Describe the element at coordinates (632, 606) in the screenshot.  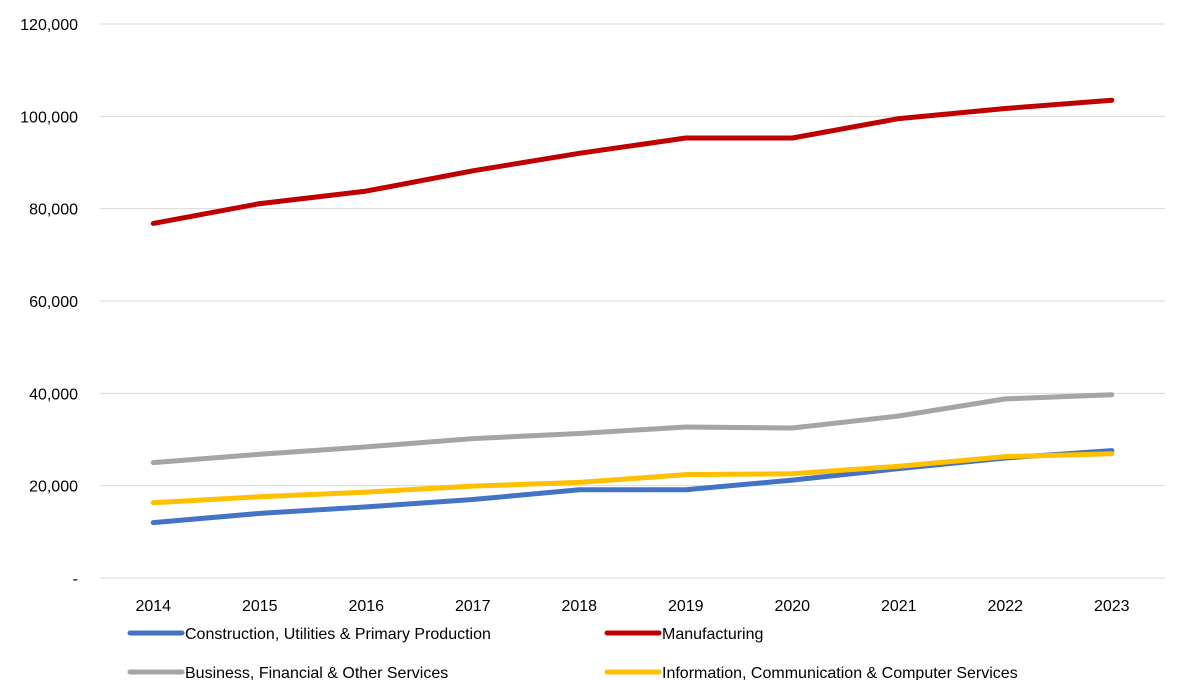
I see `x-axis-tick-labels: 2014 2015 2016 2017 2018 2019 2020 2021 2022 2023` at that location.